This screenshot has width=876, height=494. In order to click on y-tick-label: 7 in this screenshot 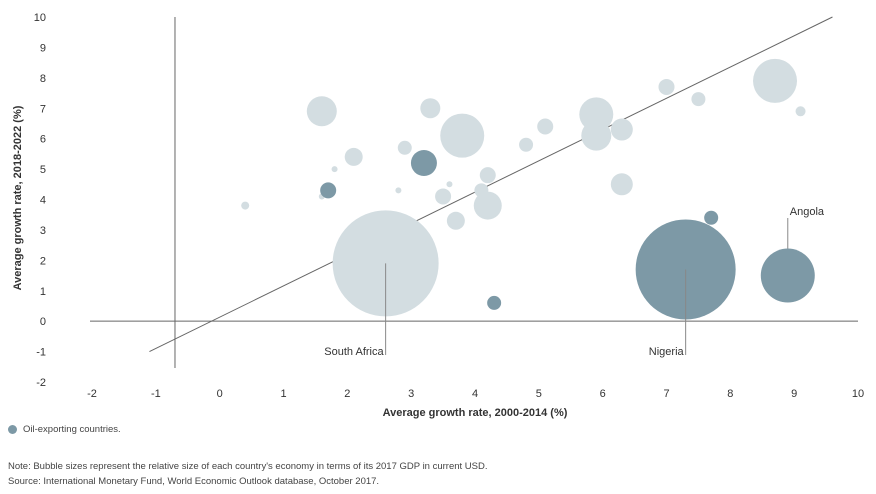, I will do `click(43, 109)`.